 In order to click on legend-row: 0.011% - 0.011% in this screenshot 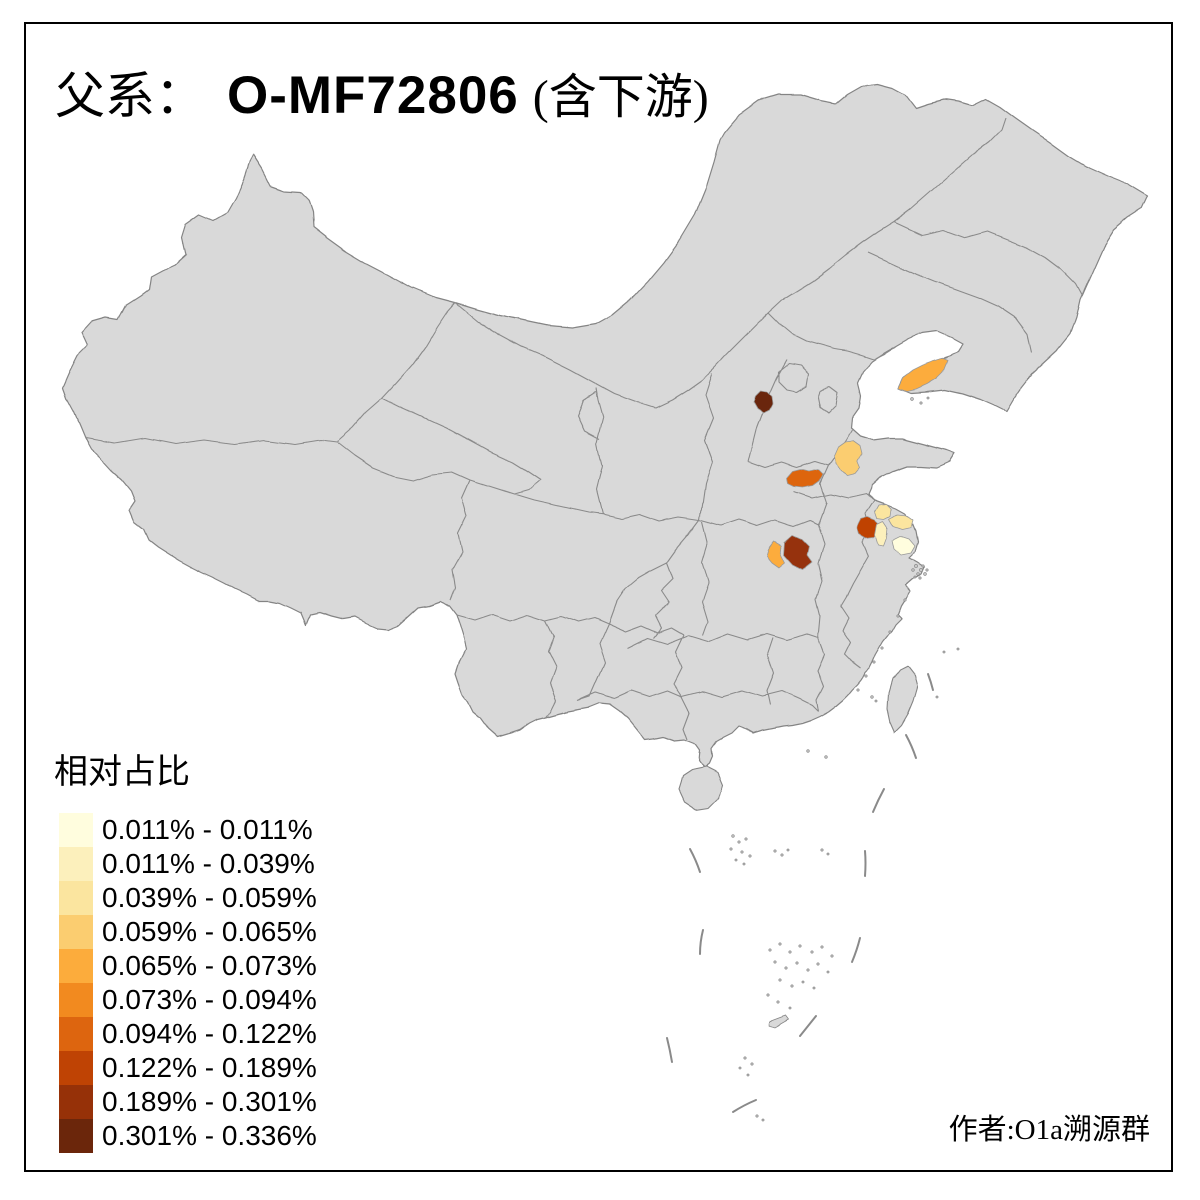, I will do `click(188, 830)`.